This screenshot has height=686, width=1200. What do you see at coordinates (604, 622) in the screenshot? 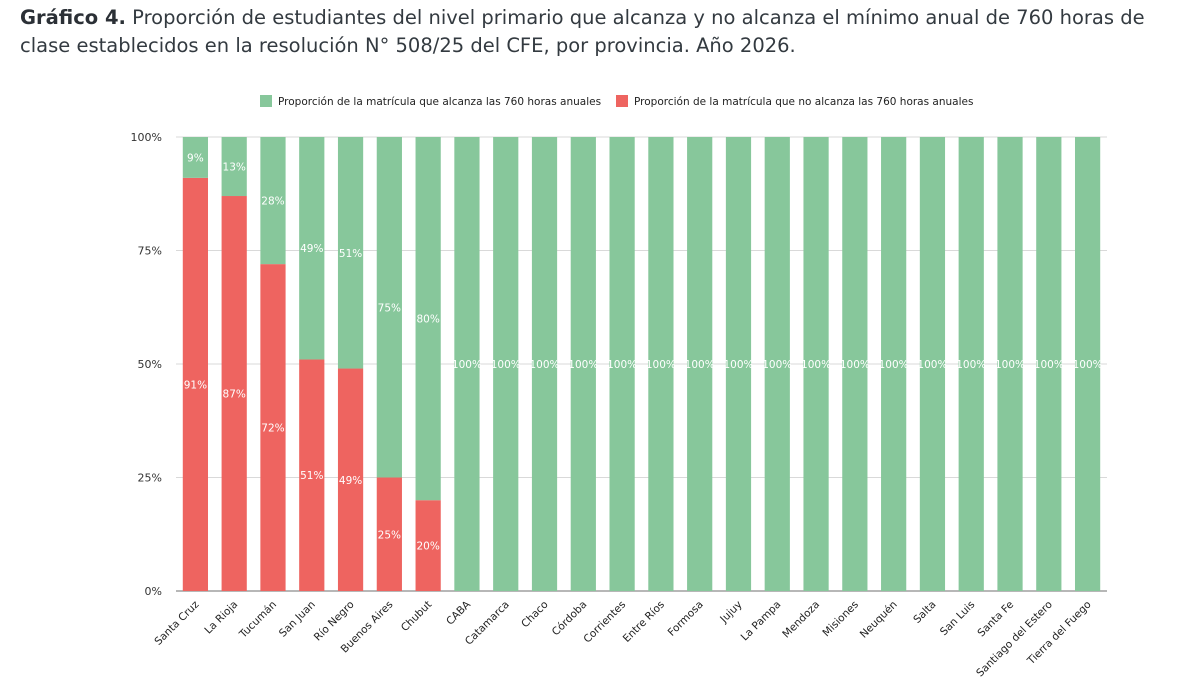
I see `x-tick-label: Corrientes` at bounding box center [604, 622].